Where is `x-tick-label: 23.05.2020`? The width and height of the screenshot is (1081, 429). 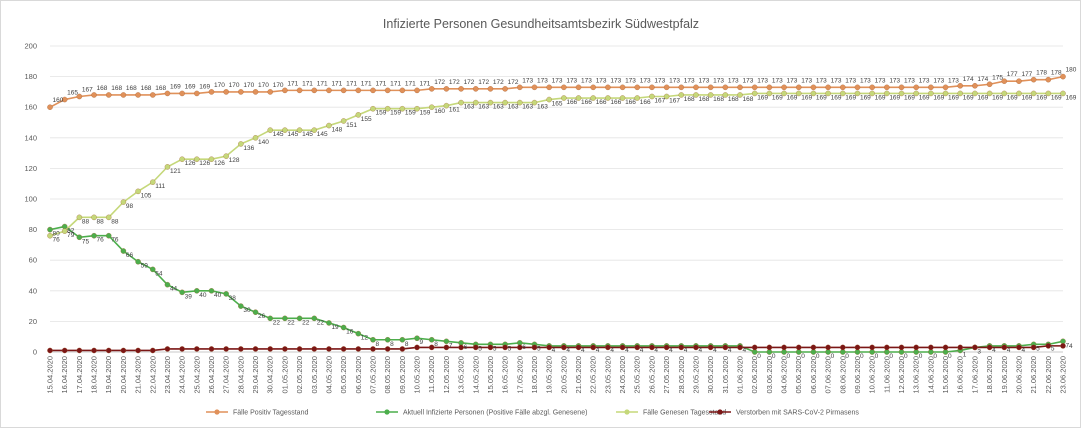 x-tick-label: 23.05.2020 is located at coordinates (607, 375).